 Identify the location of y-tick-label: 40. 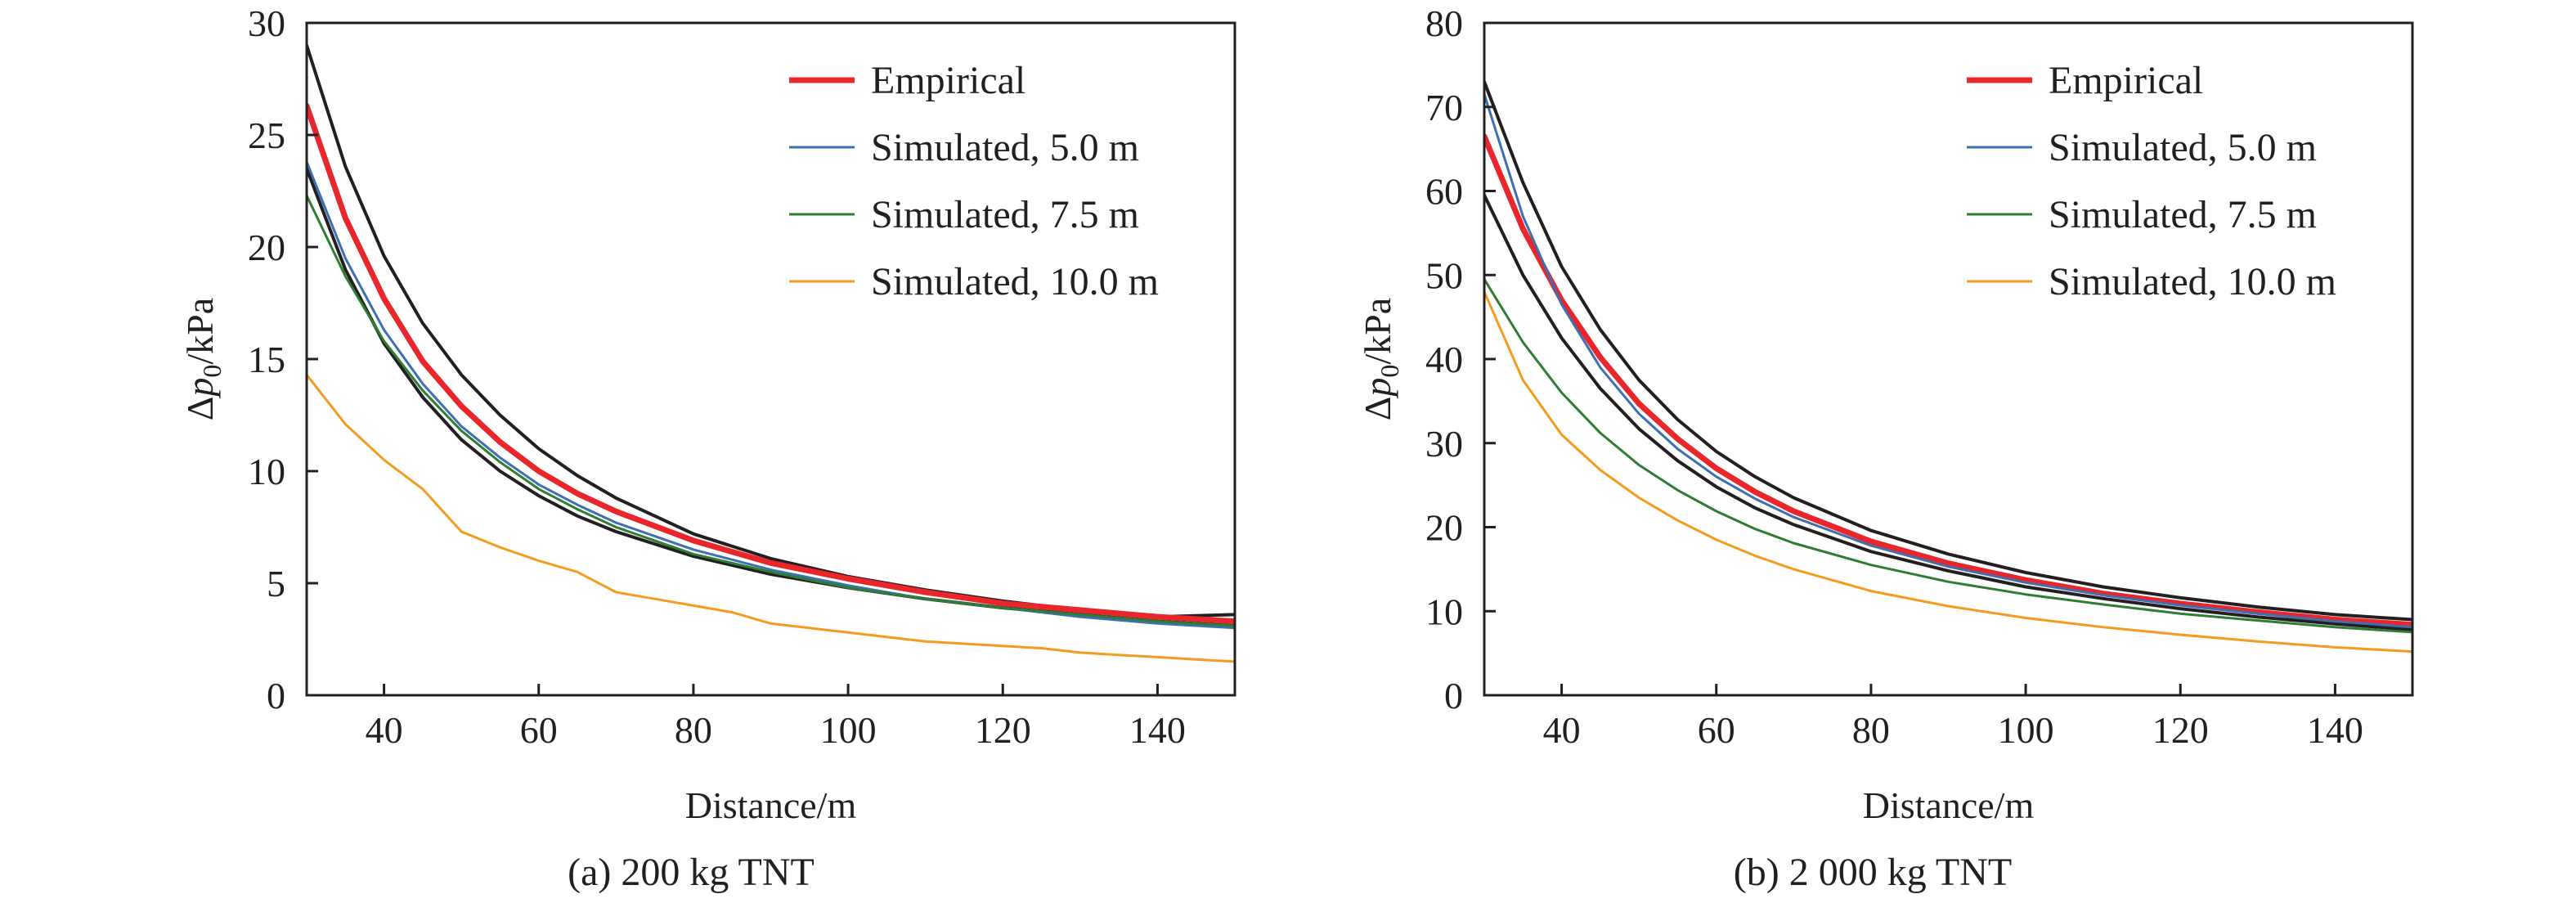
(1444, 359).